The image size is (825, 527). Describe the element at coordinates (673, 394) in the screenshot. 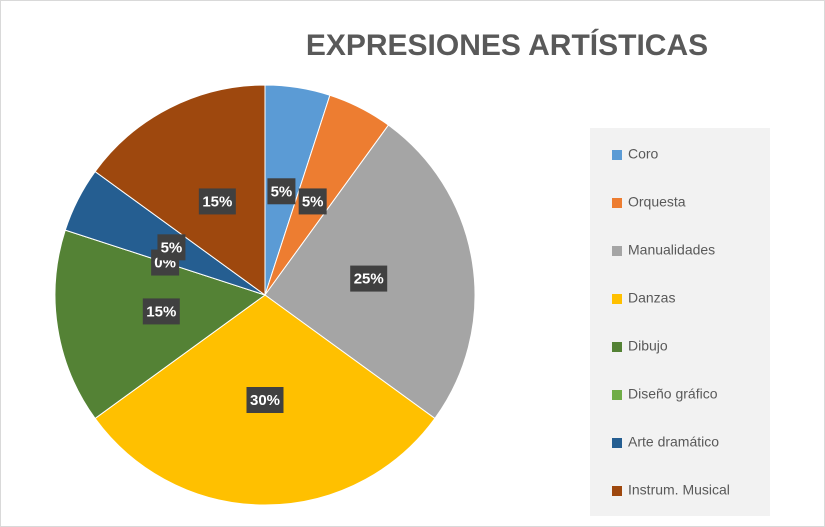

I see `legend-label: Diseño gráfico` at that location.